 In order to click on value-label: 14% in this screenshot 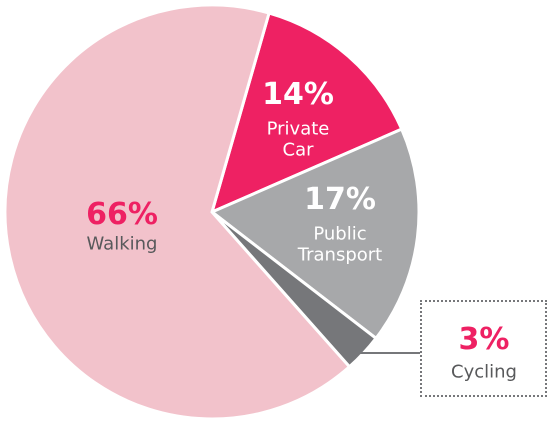, I will do `click(298, 94)`.